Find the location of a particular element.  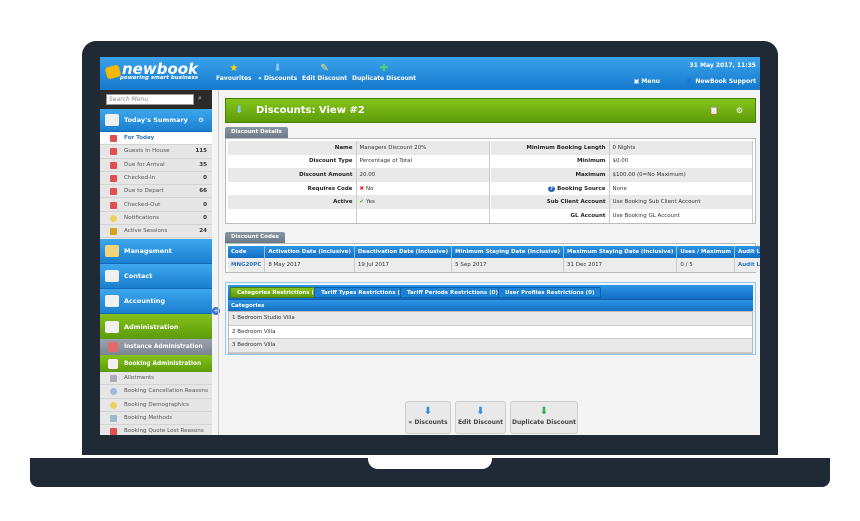

detail-label: Discount Type is located at coordinates (292, 161).